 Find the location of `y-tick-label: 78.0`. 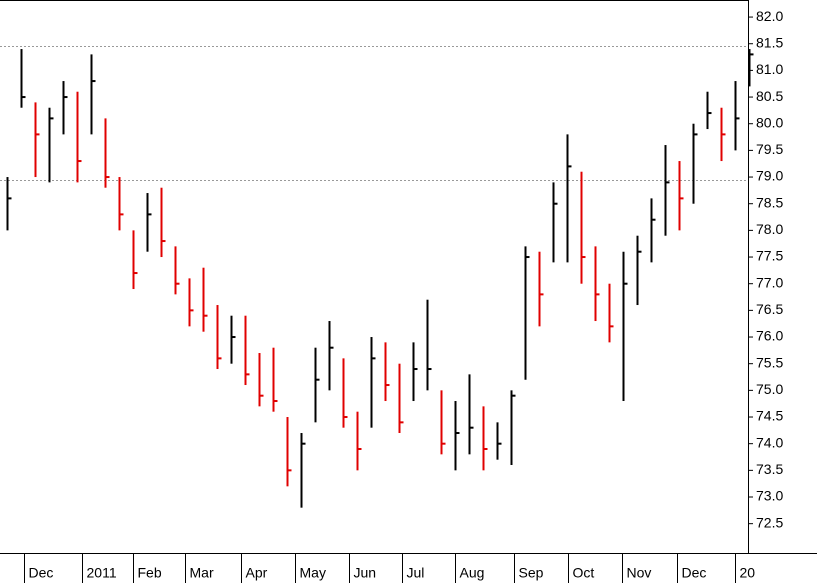

y-tick-label: 78.0 is located at coordinates (769, 229).